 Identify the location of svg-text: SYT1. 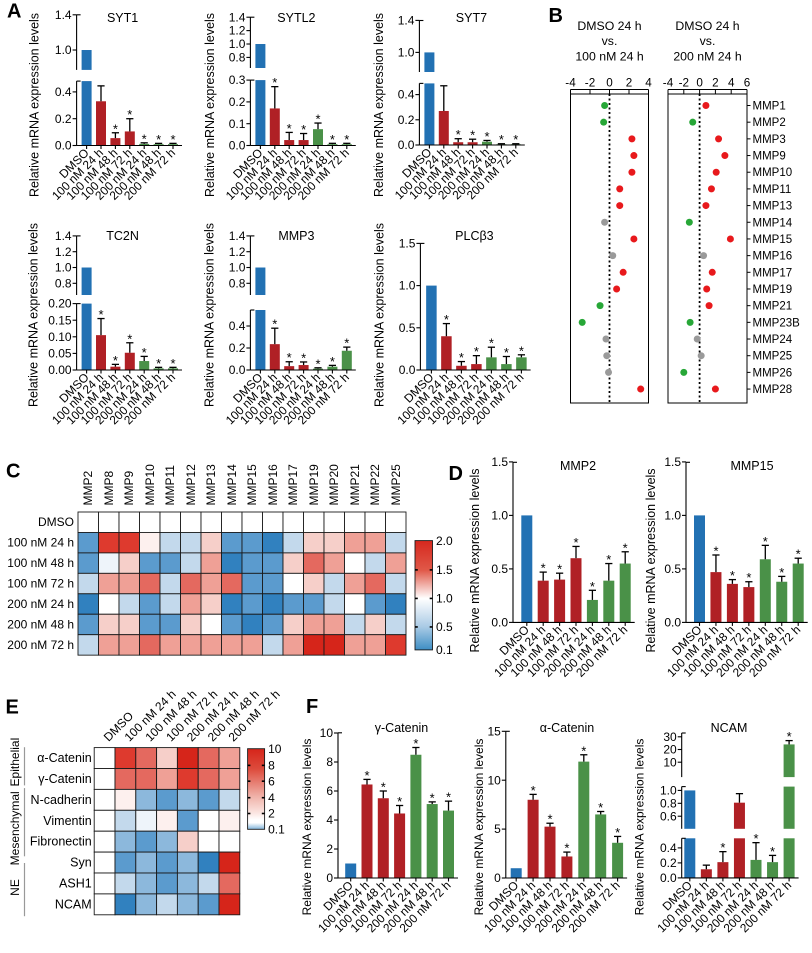
(122, 18).